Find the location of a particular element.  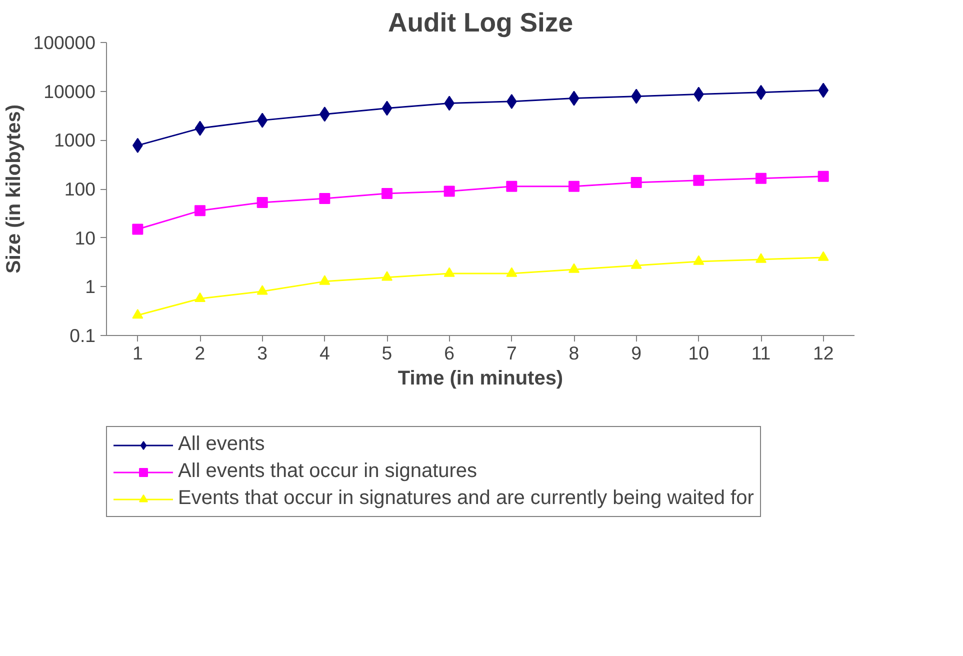

x-tick-label: 8 is located at coordinates (574, 353).